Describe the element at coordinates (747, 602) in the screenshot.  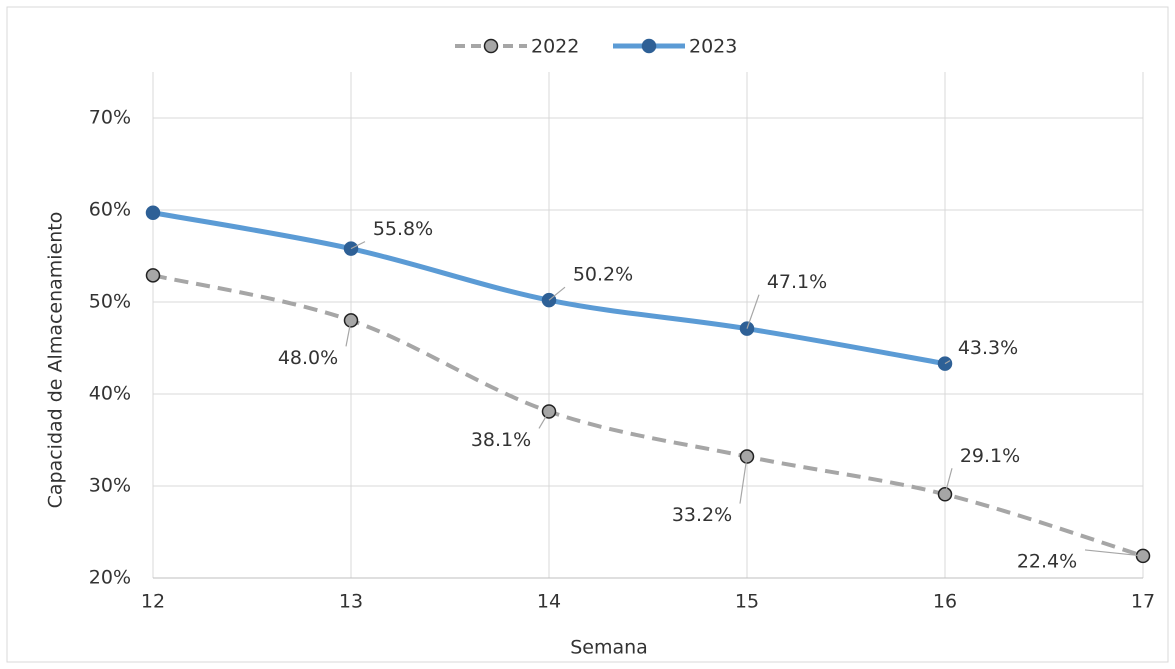
I see `x-tick-label: 15` at that location.